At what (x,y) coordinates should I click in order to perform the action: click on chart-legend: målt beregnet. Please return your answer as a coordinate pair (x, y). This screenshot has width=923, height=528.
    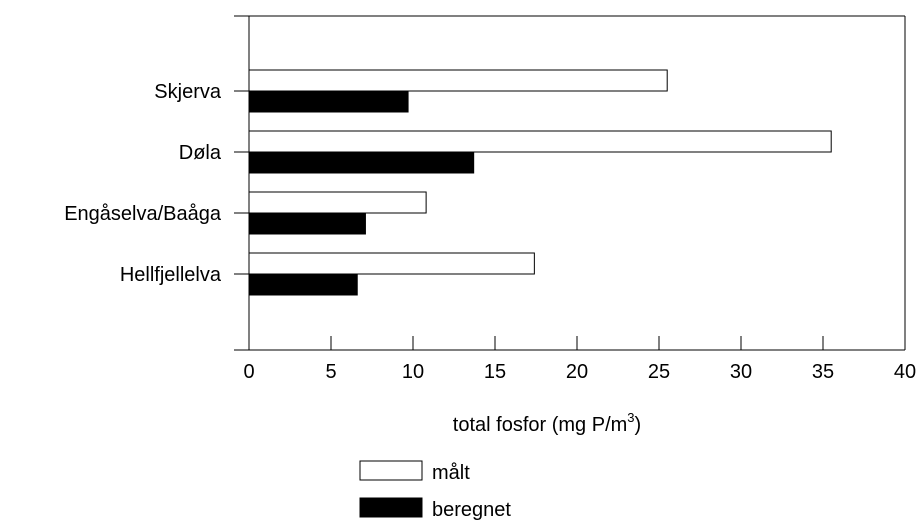
    Looking at the image, I should click on (435, 490).